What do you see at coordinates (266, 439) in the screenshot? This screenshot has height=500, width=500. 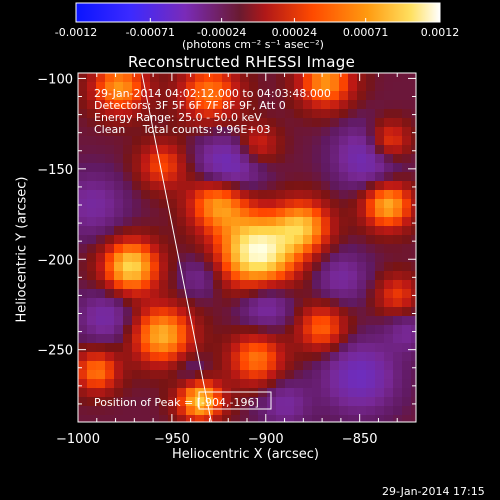 I see `x-tick-label: −900` at bounding box center [266, 439].